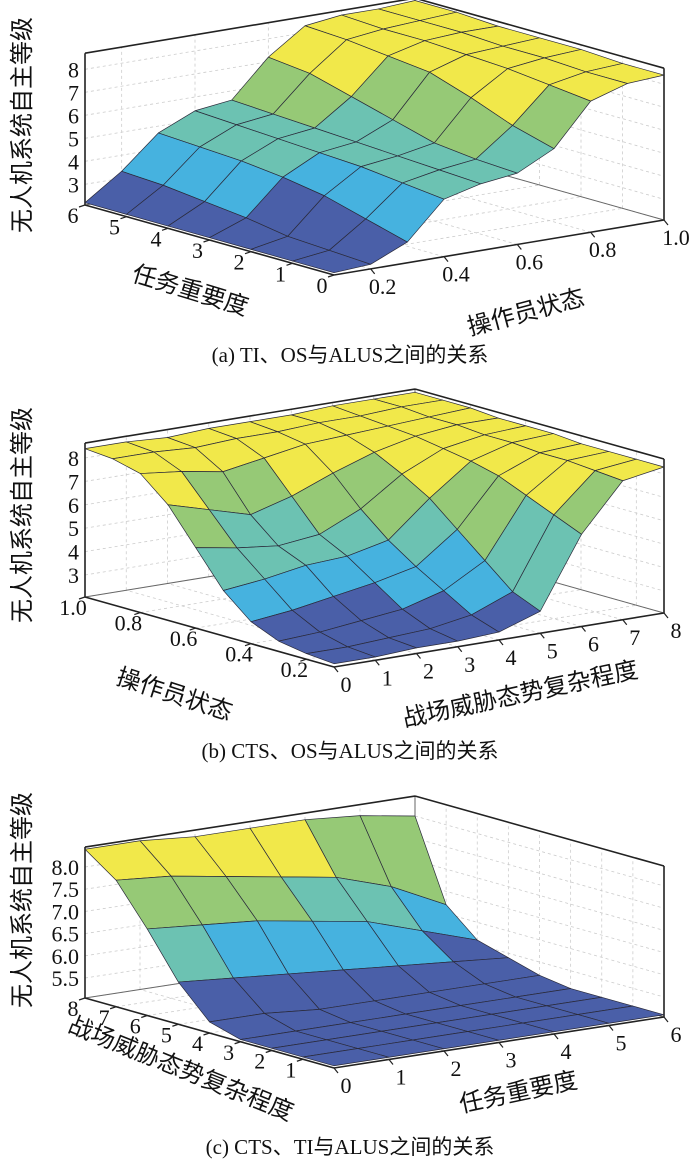  What do you see at coordinates (174, 695) in the screenshot?
I see `left-axis-title: 操作员状态` at bounding box center [174, 695].